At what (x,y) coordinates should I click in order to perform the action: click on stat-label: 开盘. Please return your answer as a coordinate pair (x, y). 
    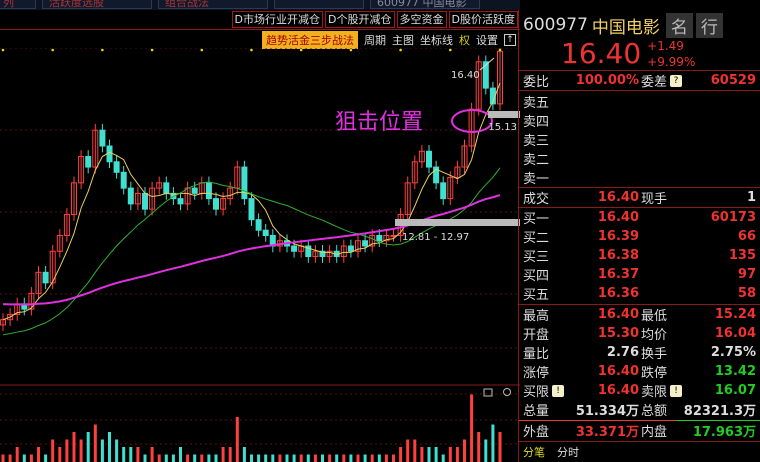
    Looking at the image, I should click on (545, 333).